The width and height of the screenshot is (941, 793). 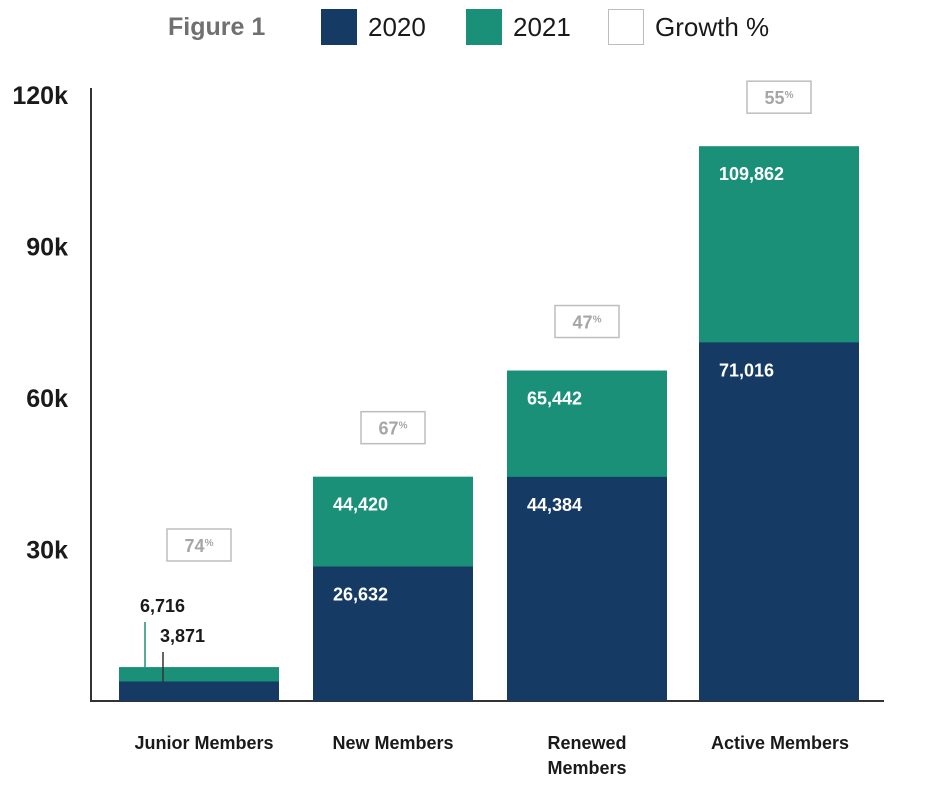 What do you see at coordinates (339, 27) in the screenshot?
I see `legend-swatch-2020` at bounding box center [339, 27].